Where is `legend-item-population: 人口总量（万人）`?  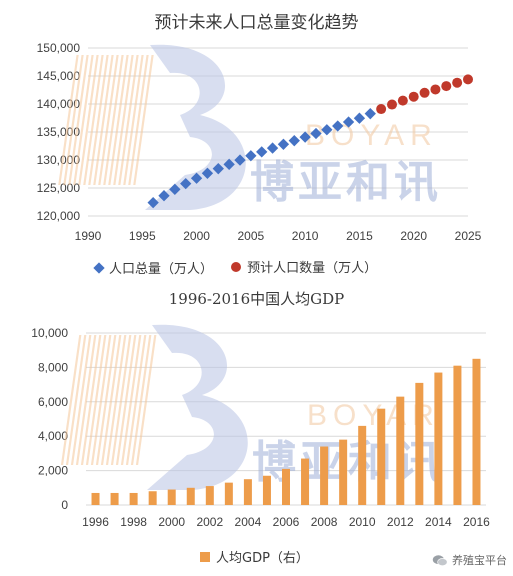 legend-item-population: 人口总量（万人） is located at coordinates (153, 267).